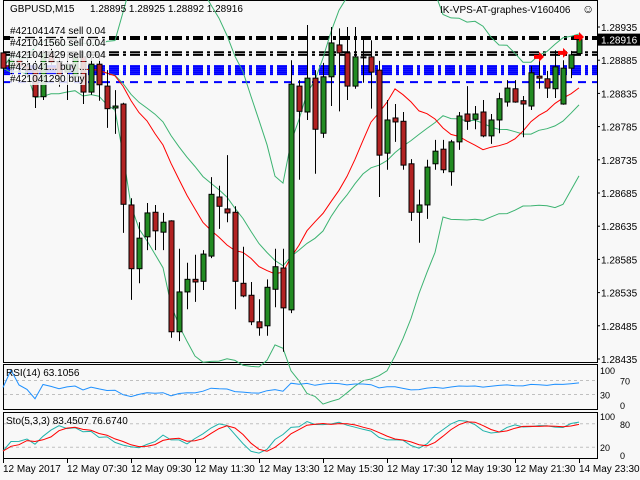  Describe the element at coordinates (47, 79) in the screenshot. I see `order-label: #421041290 buy` at that location.